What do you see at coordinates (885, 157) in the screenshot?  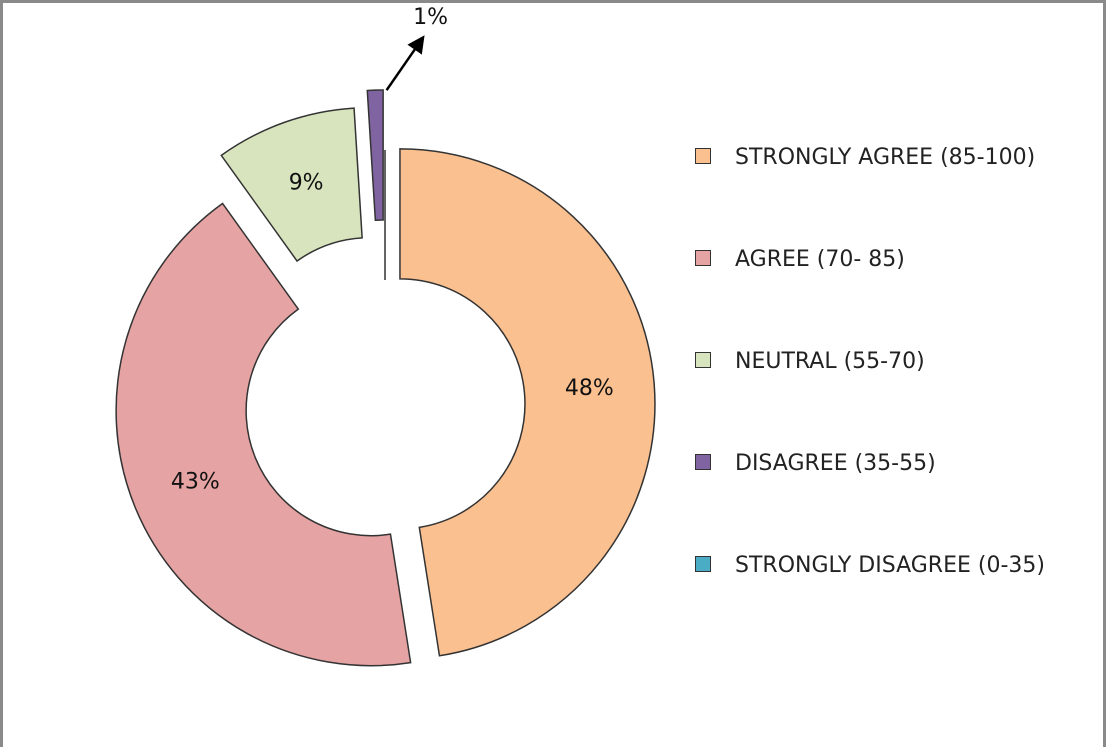 I see `legend-label: STRONGLY AGREE (85-100)` at bounding box center [885, 157].